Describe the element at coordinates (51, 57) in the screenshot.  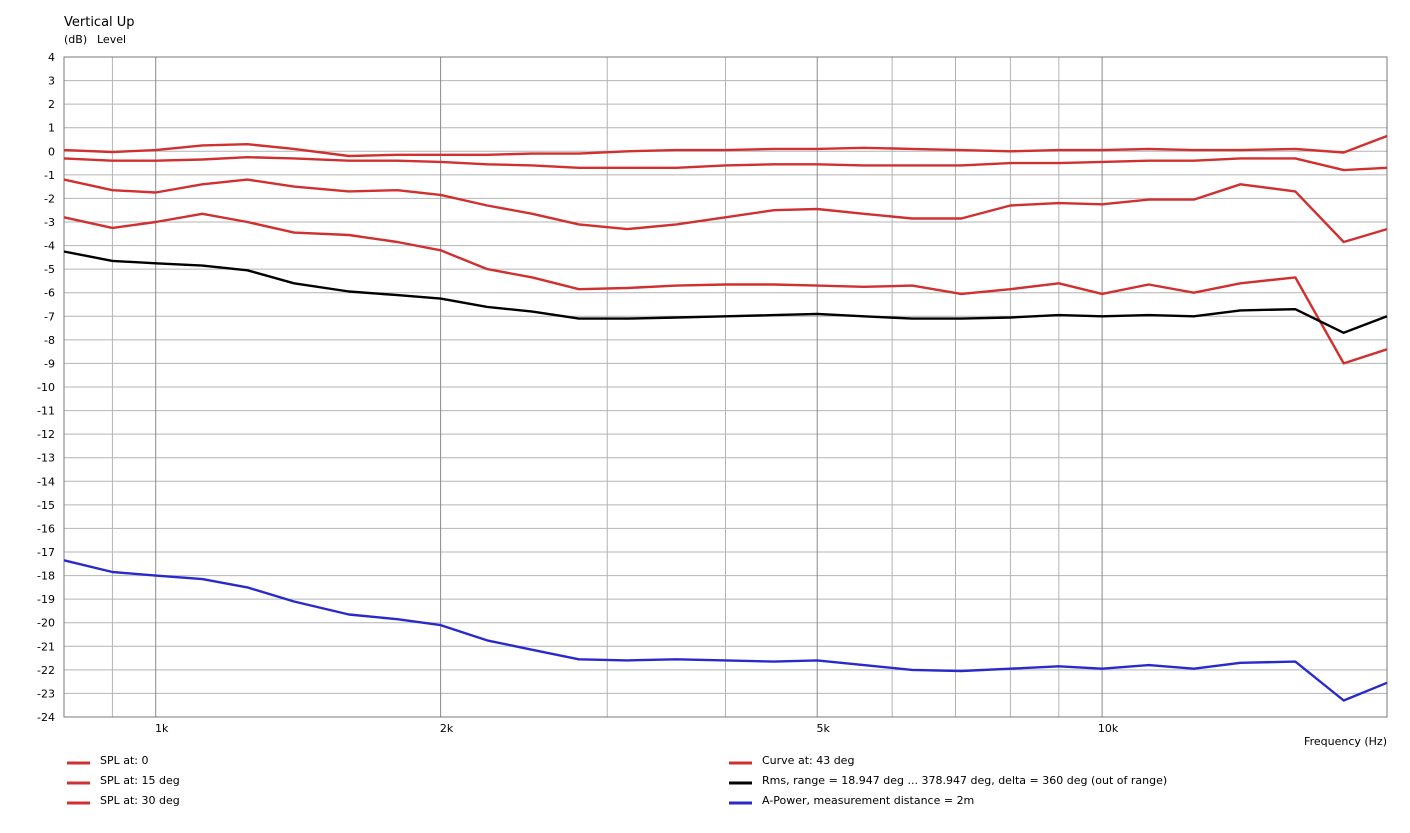
I see `y-tick-label: 4` at that location.